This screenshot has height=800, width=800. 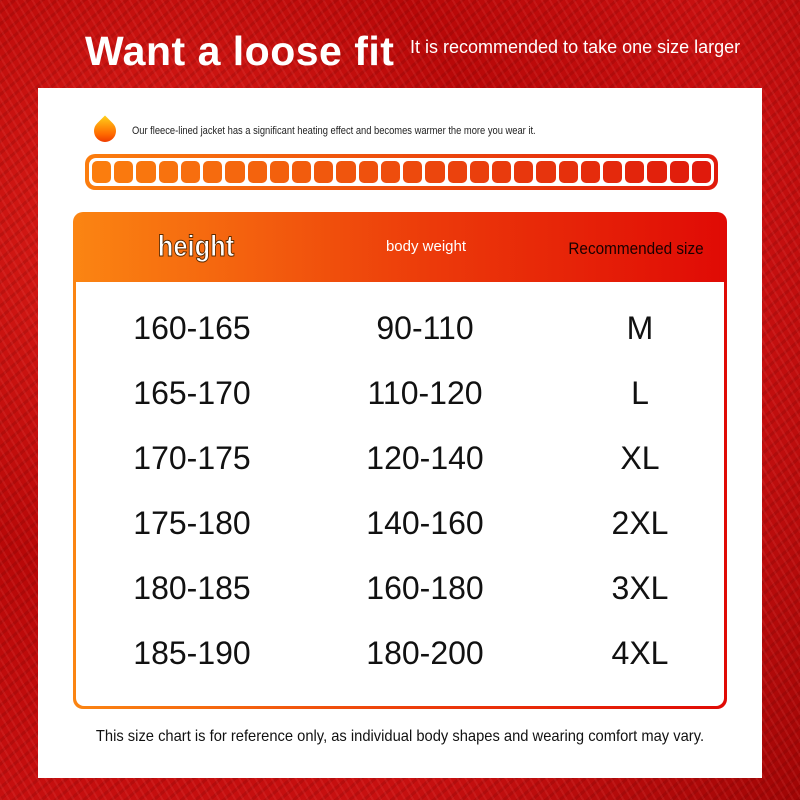 What do you see at coordinates (192, 653) in the screenshot?
I see `height-cell: 185-190` at bounding box center [192, 653].